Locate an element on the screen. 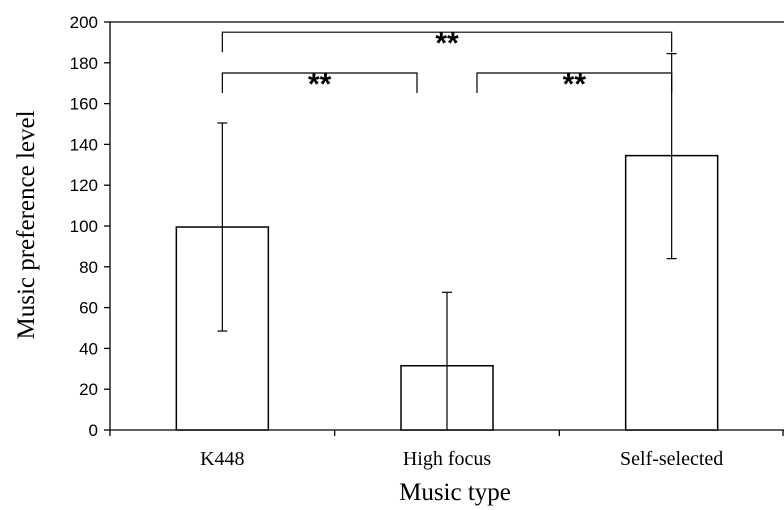 The height and width of the screenshot is (510, 784). x-axis-title: Music type is located at coordinates (455, 492).